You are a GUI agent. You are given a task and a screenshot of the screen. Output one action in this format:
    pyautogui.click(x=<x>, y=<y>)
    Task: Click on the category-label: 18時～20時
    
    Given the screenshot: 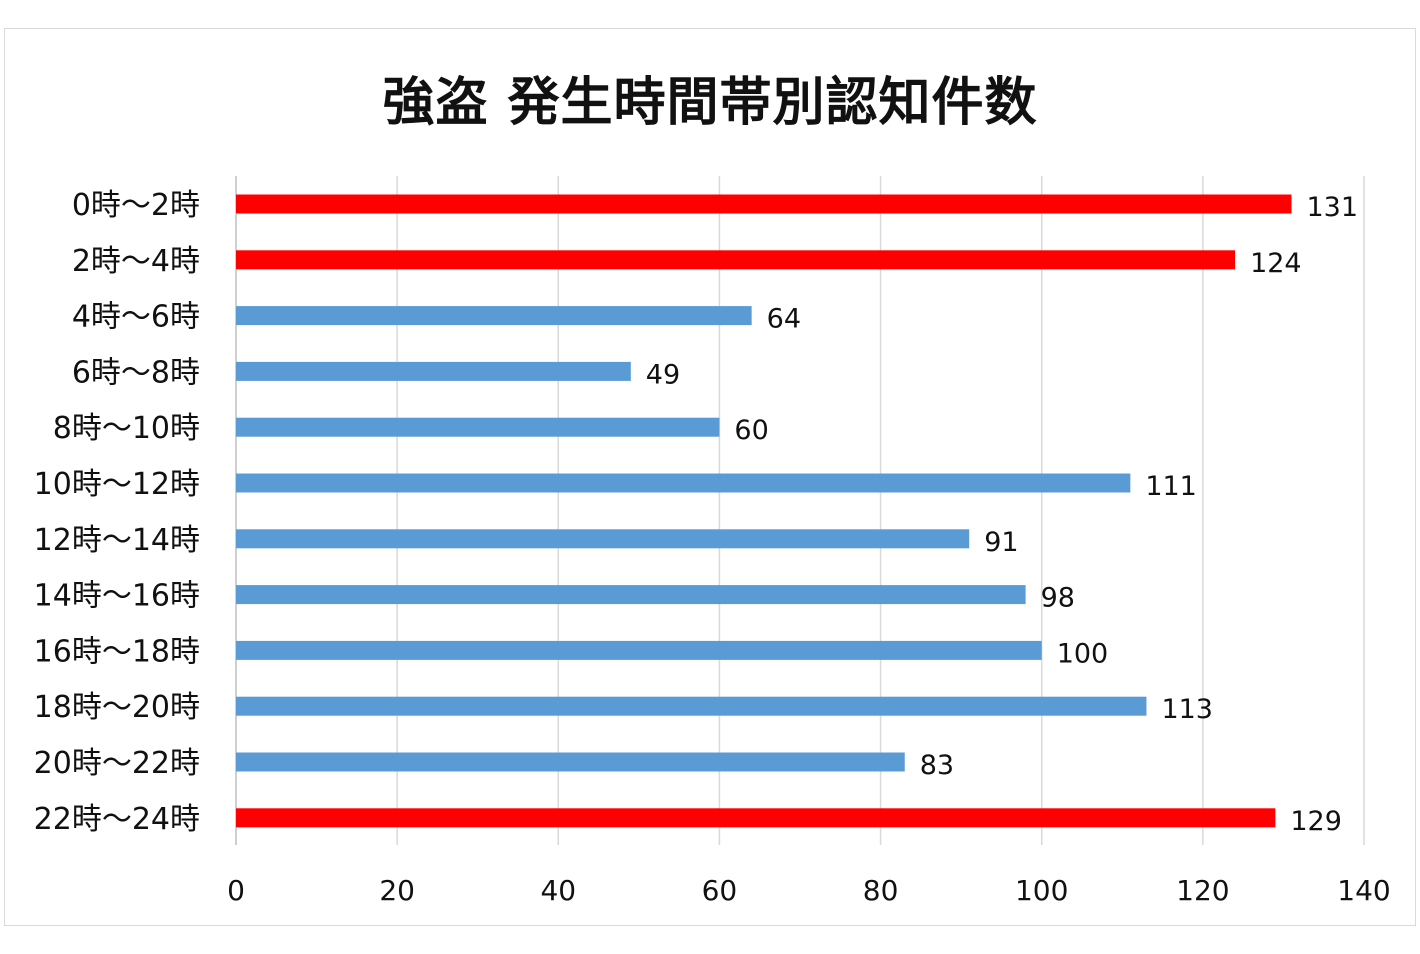 What is the action you would take?
    pyautogui.click(x=117, y=707)
    